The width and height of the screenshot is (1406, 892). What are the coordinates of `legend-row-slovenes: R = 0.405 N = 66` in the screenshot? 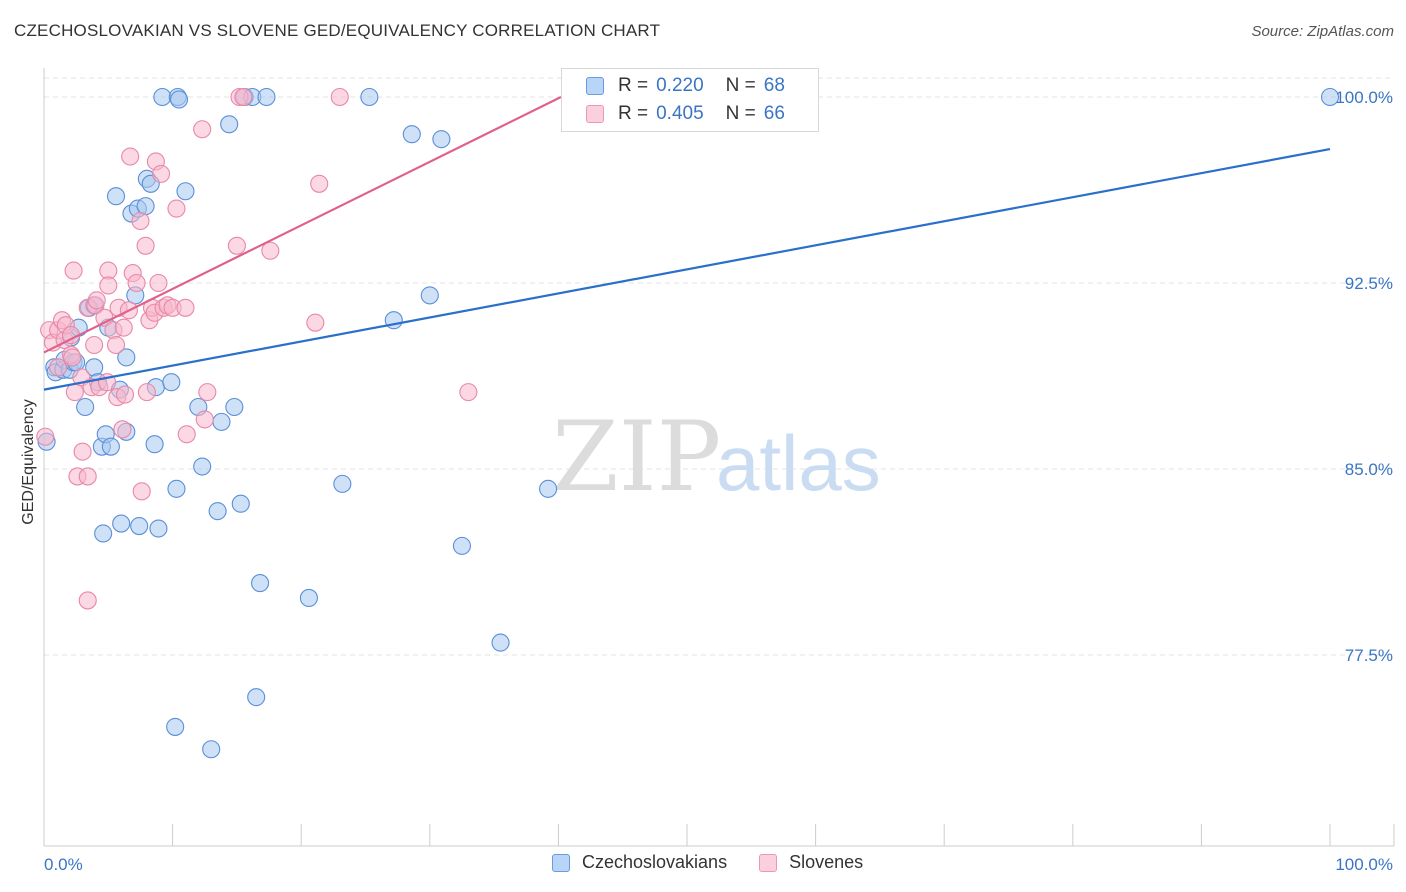 It's located at (685, 114).